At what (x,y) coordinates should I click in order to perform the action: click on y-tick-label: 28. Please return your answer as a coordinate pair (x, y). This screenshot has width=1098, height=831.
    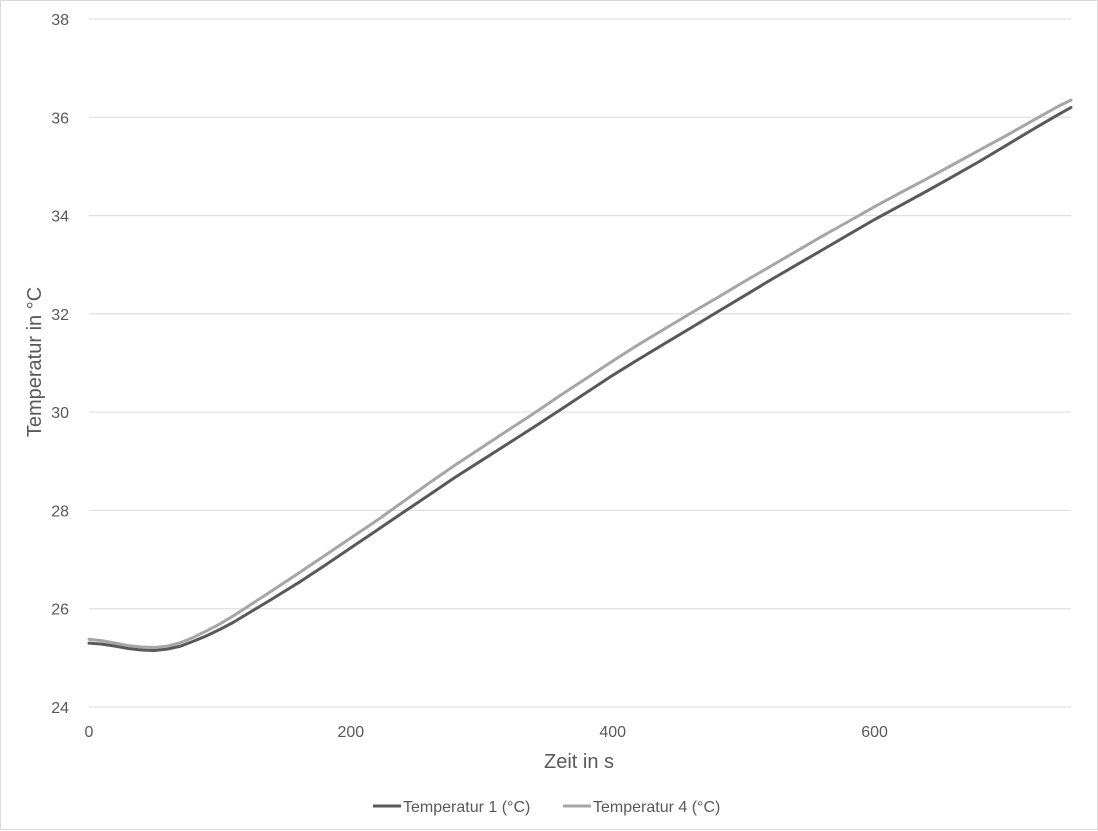
    Looking at the image, I should click on (60, 511).